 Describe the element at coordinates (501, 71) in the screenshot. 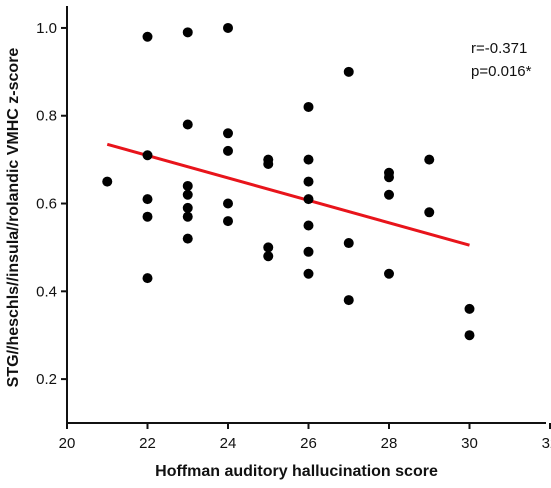

I see `correlation-p-label: p=0.016*` at that location.